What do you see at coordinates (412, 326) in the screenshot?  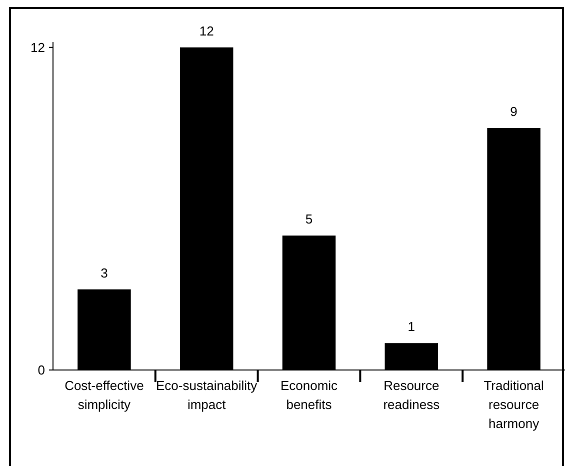 I see `data-label: 1` at bounding box center [412, 326].